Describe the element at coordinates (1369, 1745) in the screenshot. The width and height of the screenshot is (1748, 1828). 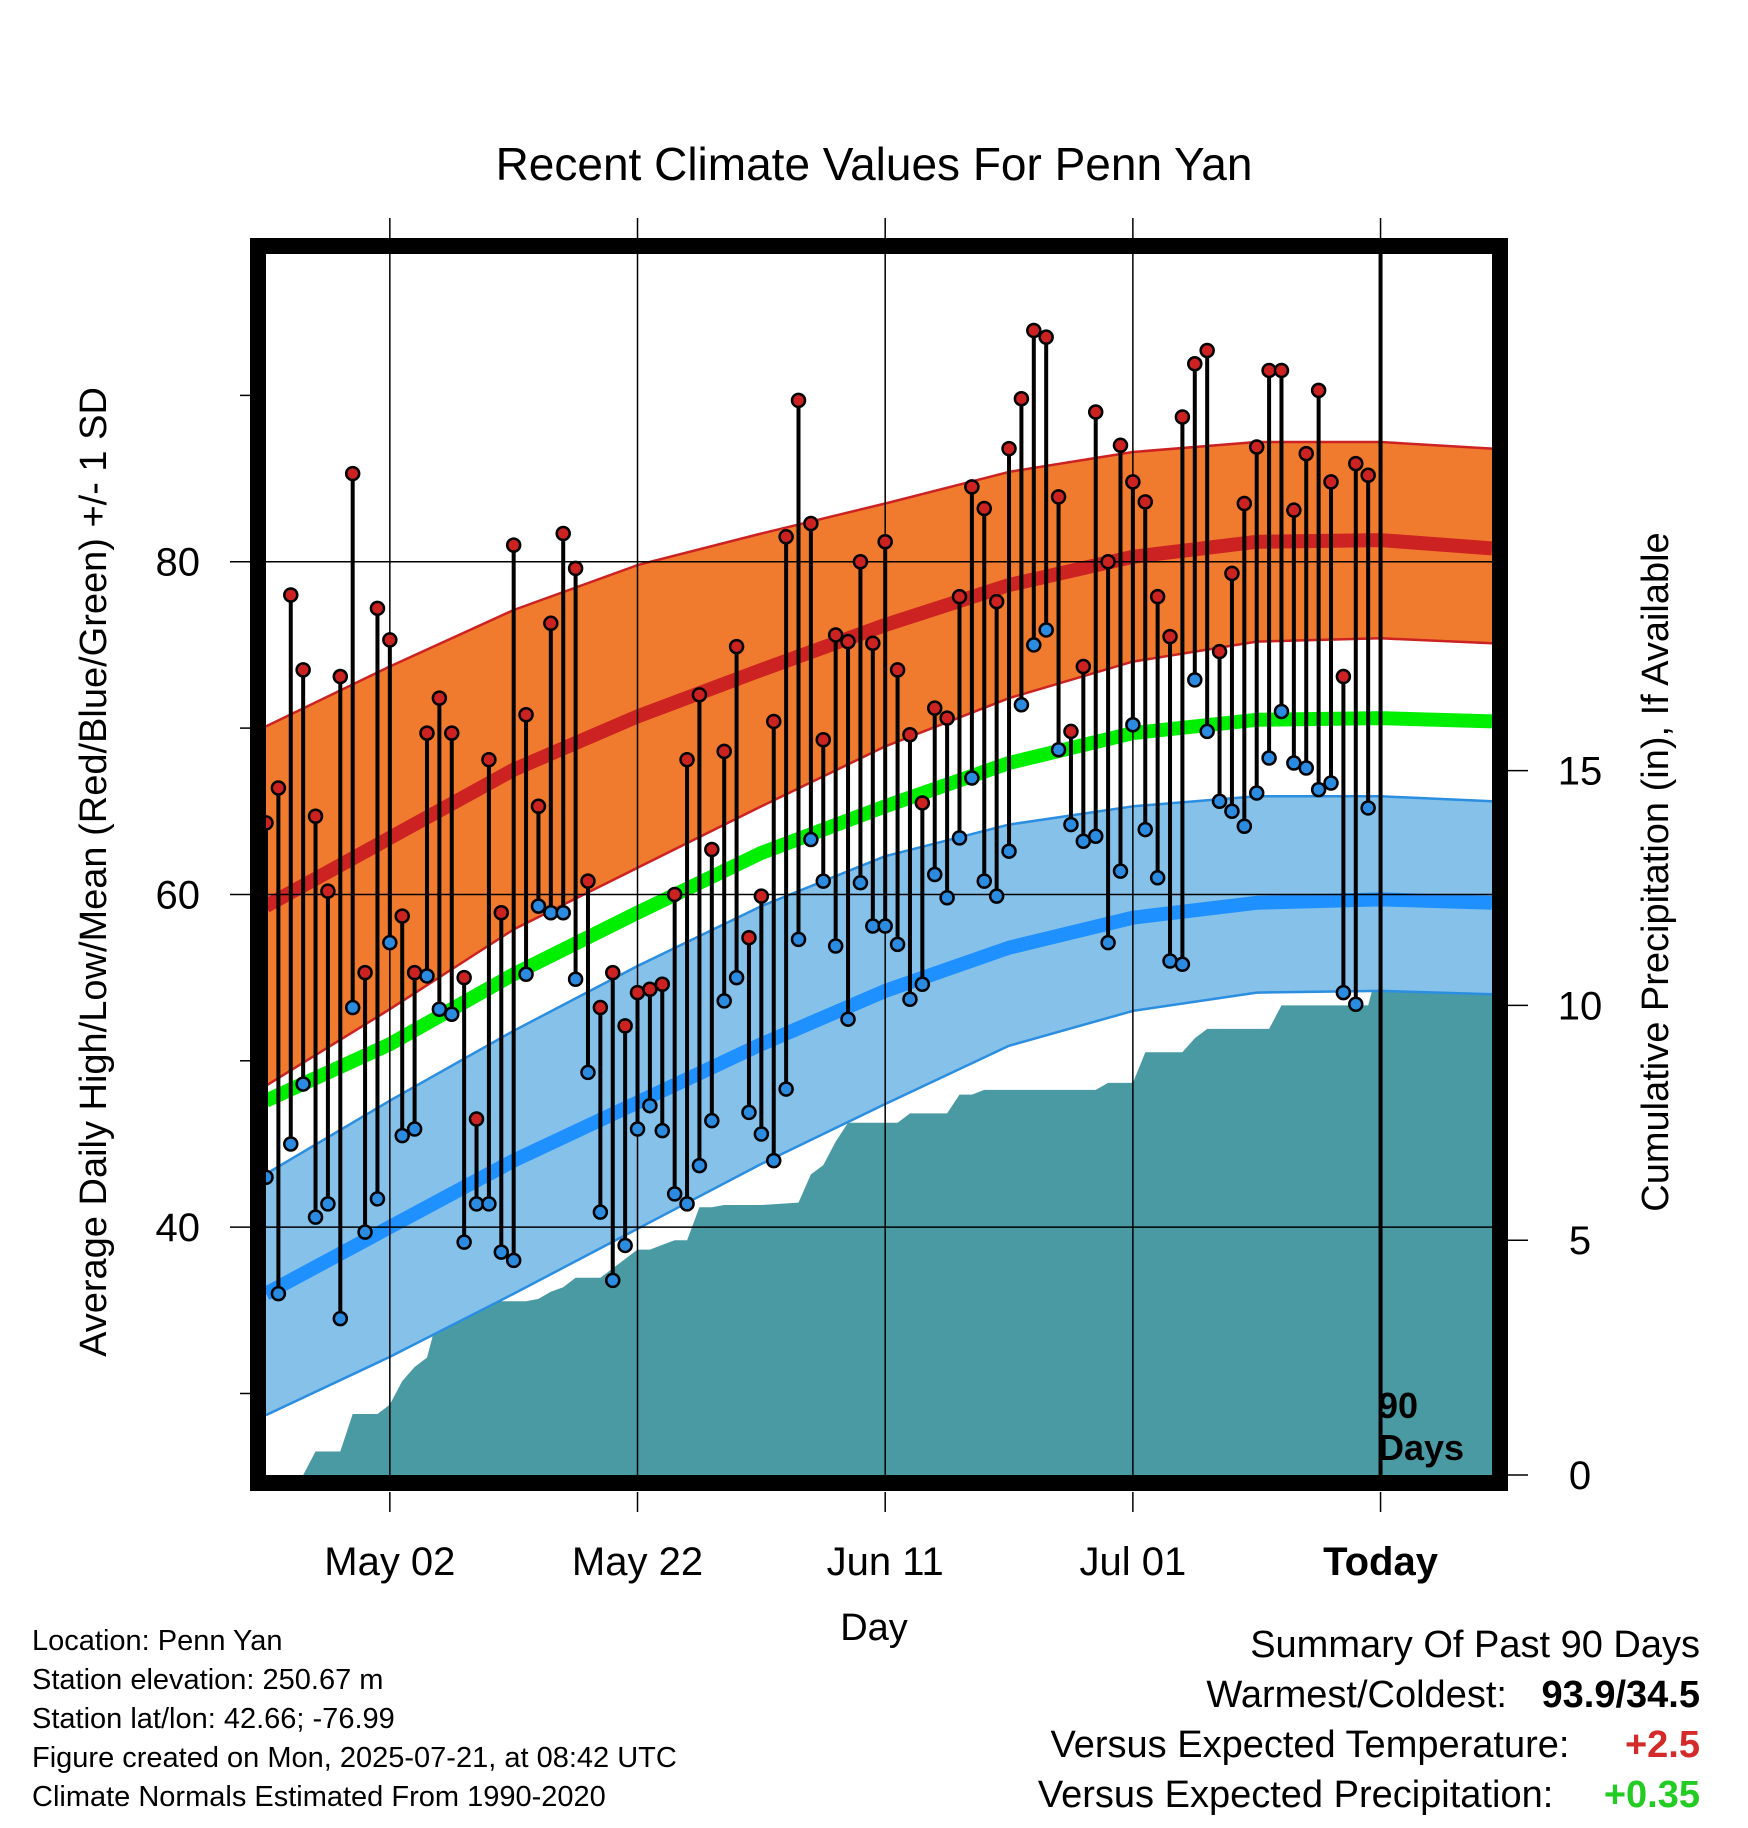
I see `summary-temp-departure: Versus Expected Temperature: +2.5` at that location.